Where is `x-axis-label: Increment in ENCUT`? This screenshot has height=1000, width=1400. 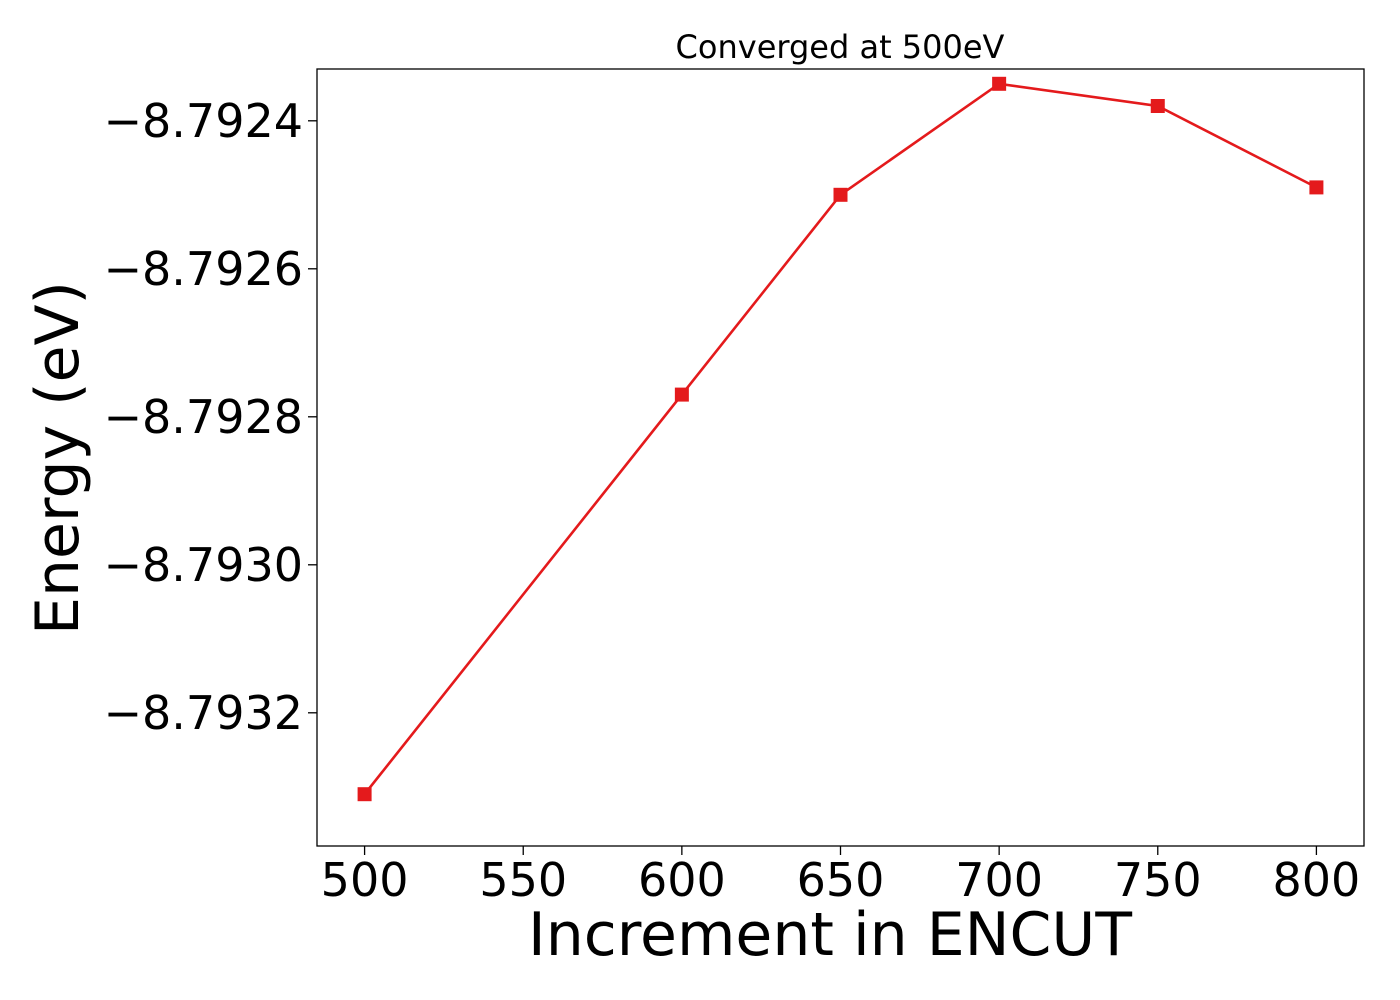 x-axis-label: Increment in ENCUT is located at coordinates (830, 935).